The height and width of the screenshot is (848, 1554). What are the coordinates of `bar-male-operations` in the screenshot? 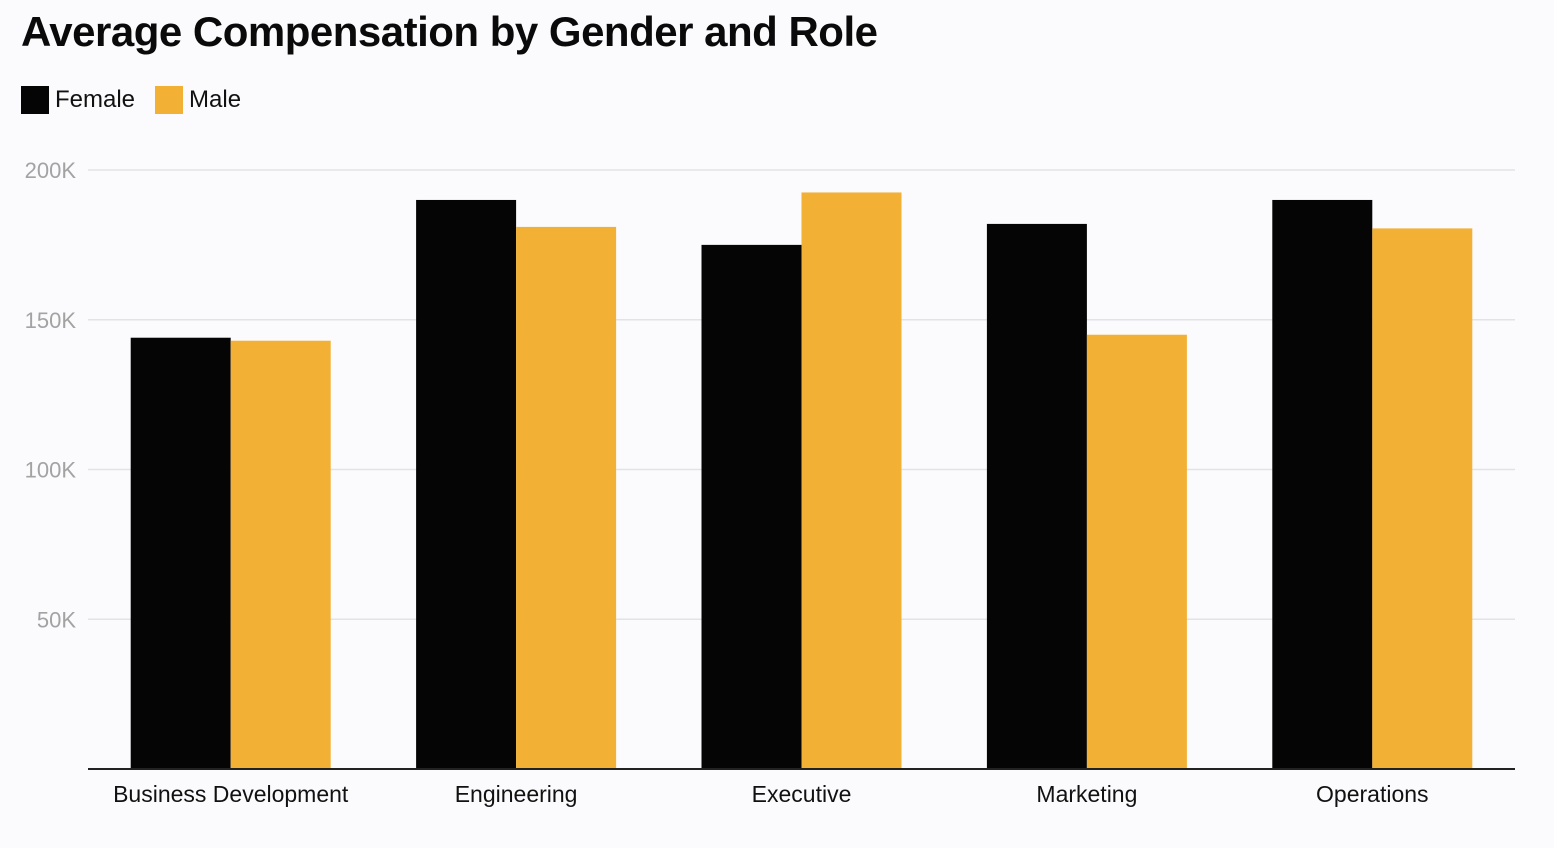 It's located at (1422, 499).